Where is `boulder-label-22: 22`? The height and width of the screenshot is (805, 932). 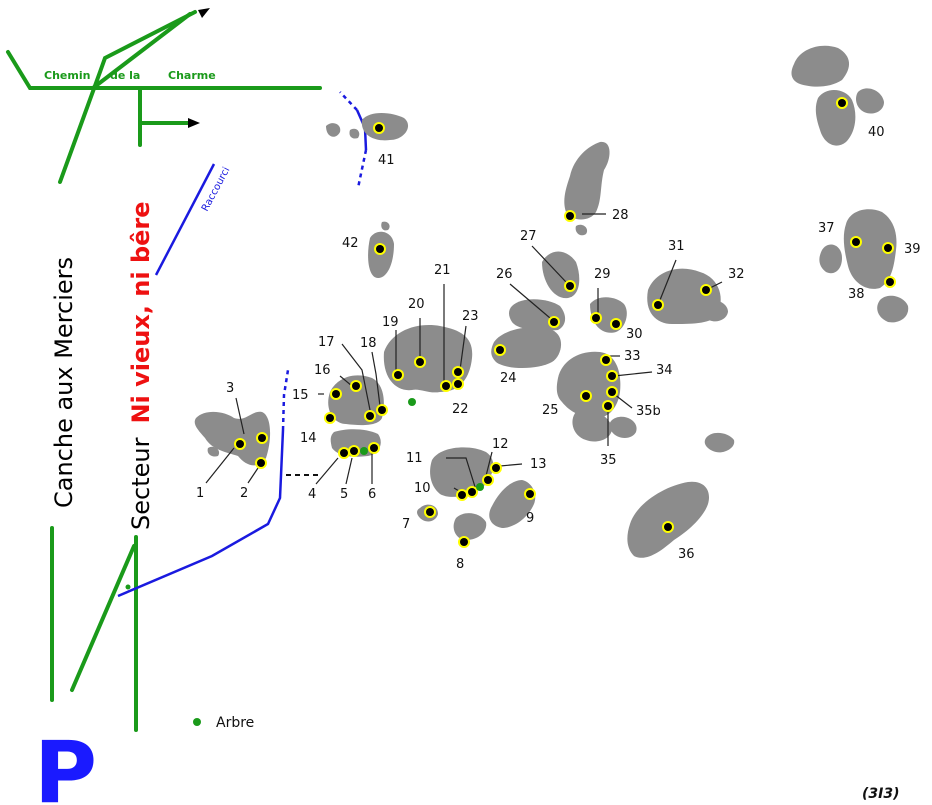
boulder-label-22: 22 is located at coordinates (460, 409).